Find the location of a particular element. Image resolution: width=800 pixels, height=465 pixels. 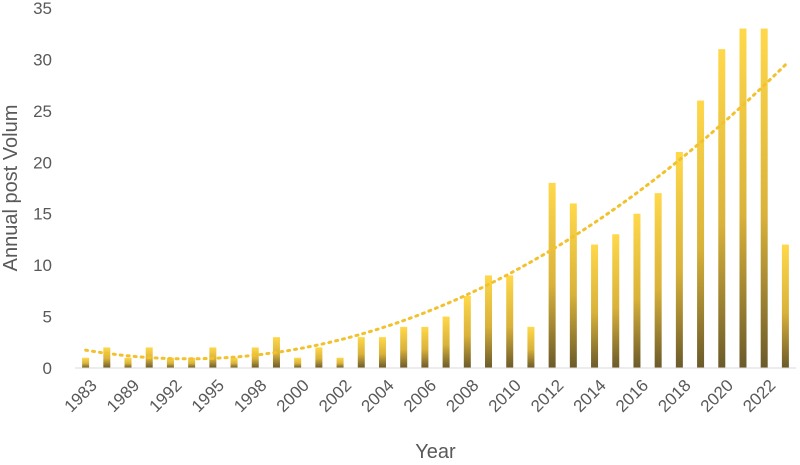

y-tick-label: 35 is located at coordinates (42, 9).